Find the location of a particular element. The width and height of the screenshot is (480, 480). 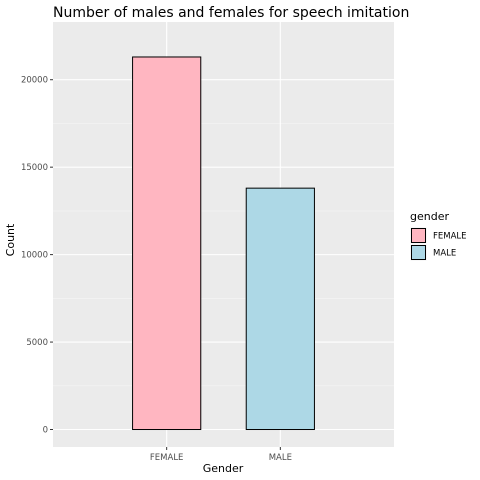

bar-female is located at coordinates (167, 243).